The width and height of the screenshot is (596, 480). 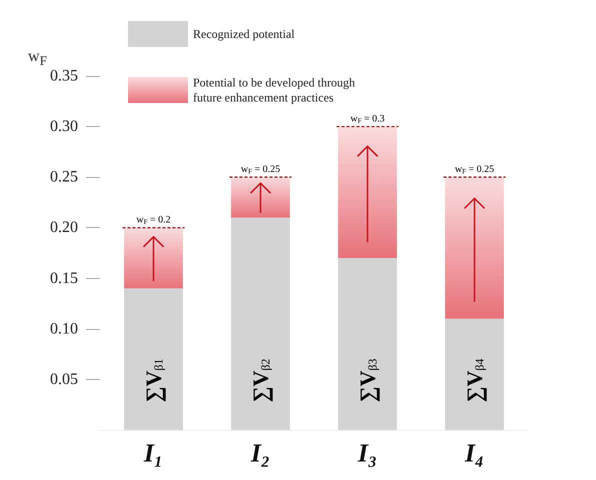 I want to click on y-tick-label: 0.10, so click(x=64, y=329).